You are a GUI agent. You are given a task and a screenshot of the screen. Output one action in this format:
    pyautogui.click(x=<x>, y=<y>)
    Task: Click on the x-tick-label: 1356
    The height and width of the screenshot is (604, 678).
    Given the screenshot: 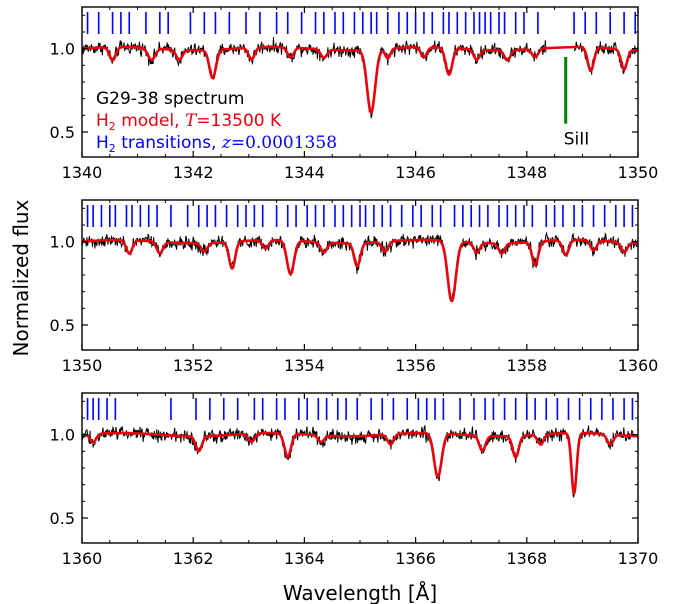 What is the action you would take?
    pyautogui.click(x=415, y=365)
    